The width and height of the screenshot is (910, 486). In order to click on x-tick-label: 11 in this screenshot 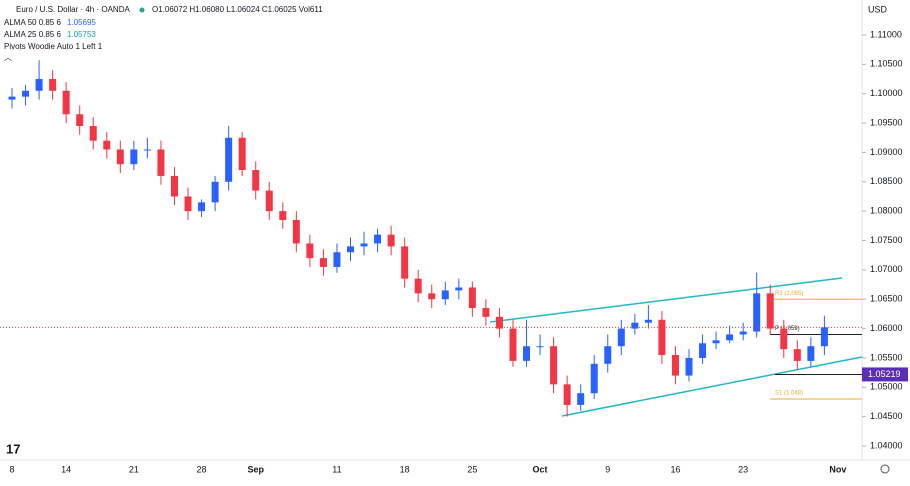, I will do `click(336, 469)`.